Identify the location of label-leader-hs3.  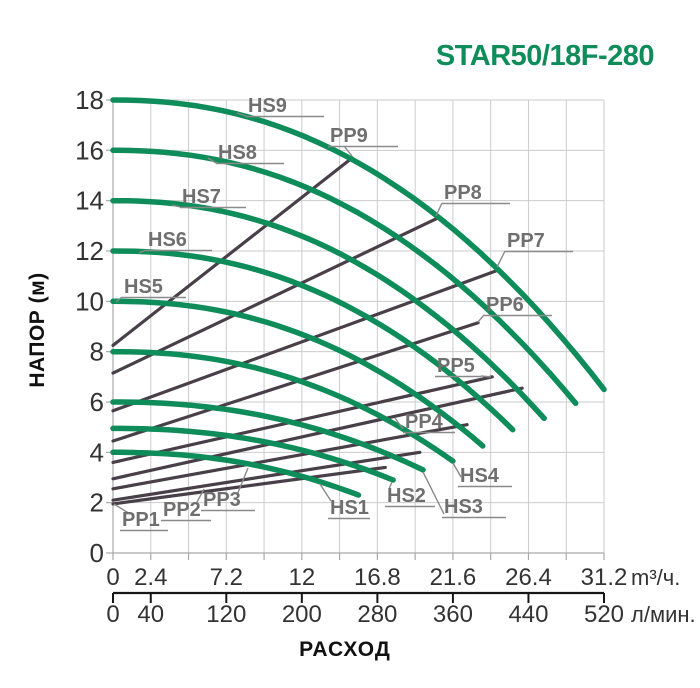
(433, 493).